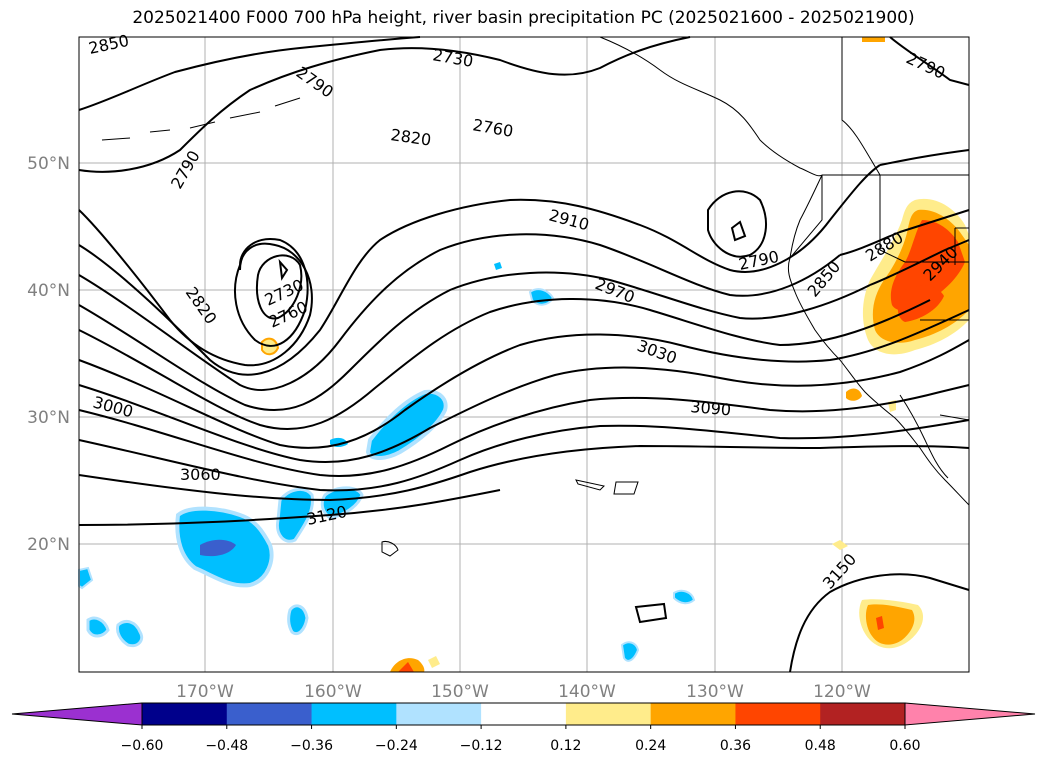 This screenshot has height=765, width=1047. What do you see at coordinates (587, 692) in the screenshot?
I see `lon-label-140w: 140°W` at bounding box center [587, 692].